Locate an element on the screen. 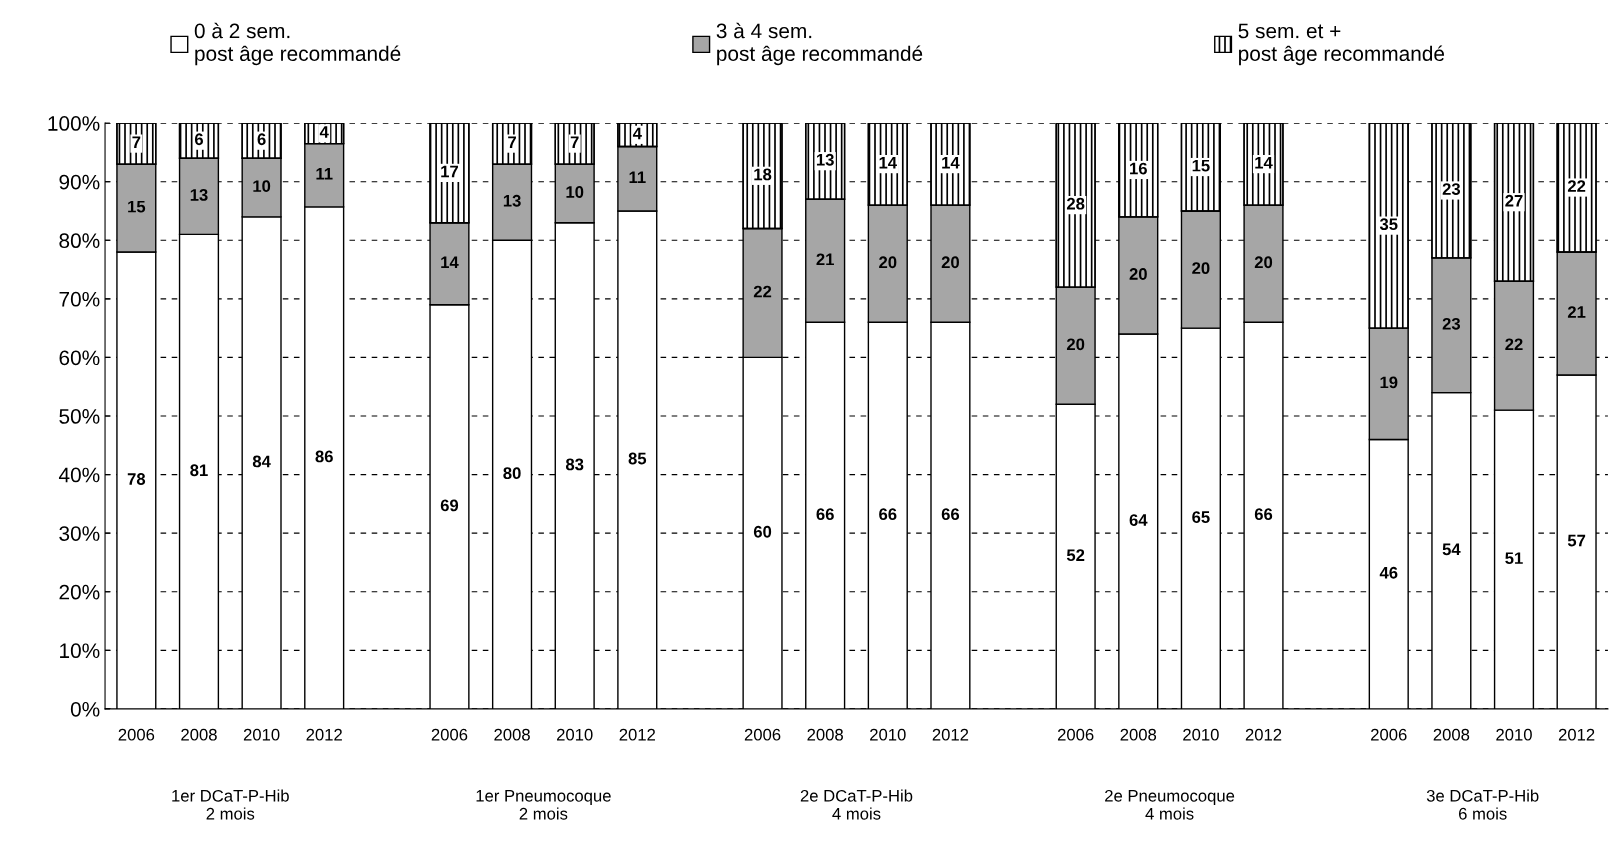 This screenshot has height=849, width=1616. data-label: 54 is located at coordinates (1451, 549).